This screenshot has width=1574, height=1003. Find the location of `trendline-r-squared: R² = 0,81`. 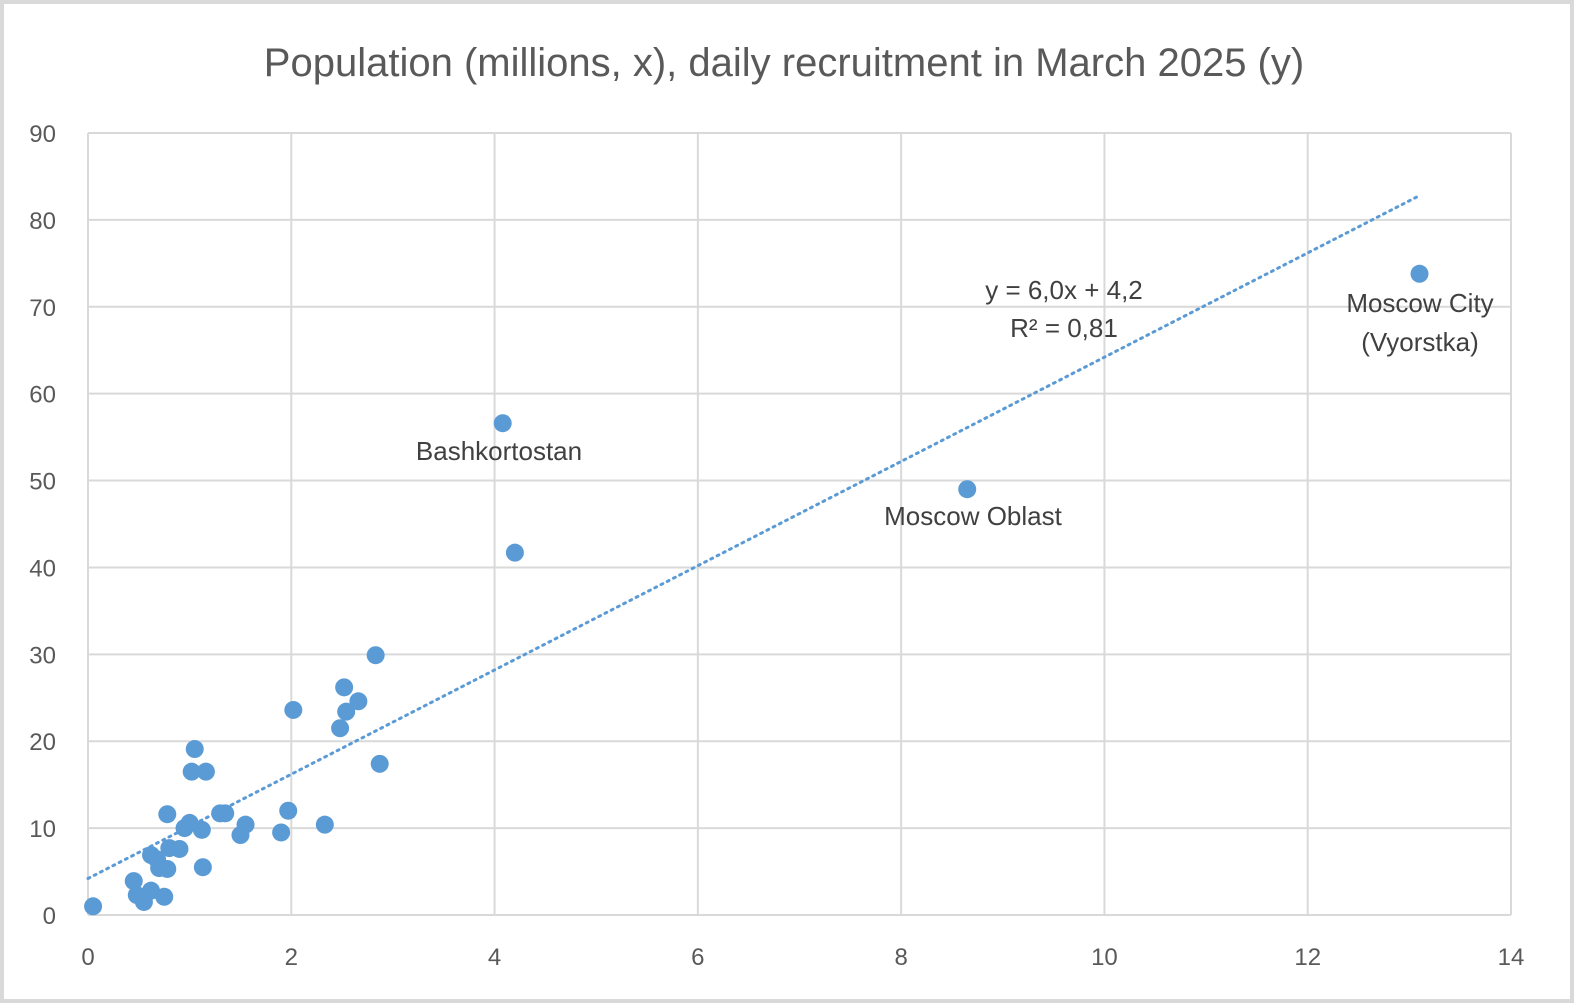

trendline-r-squared: R² = 0,81 is located at coordinates (1064, 328).